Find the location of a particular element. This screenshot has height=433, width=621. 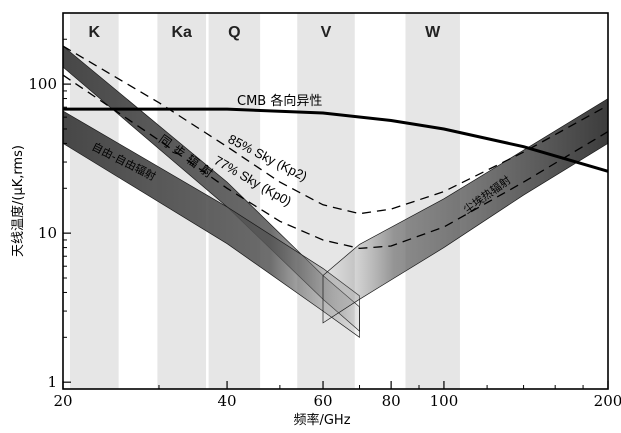

band-label: W is located at coordinates (433, 32).